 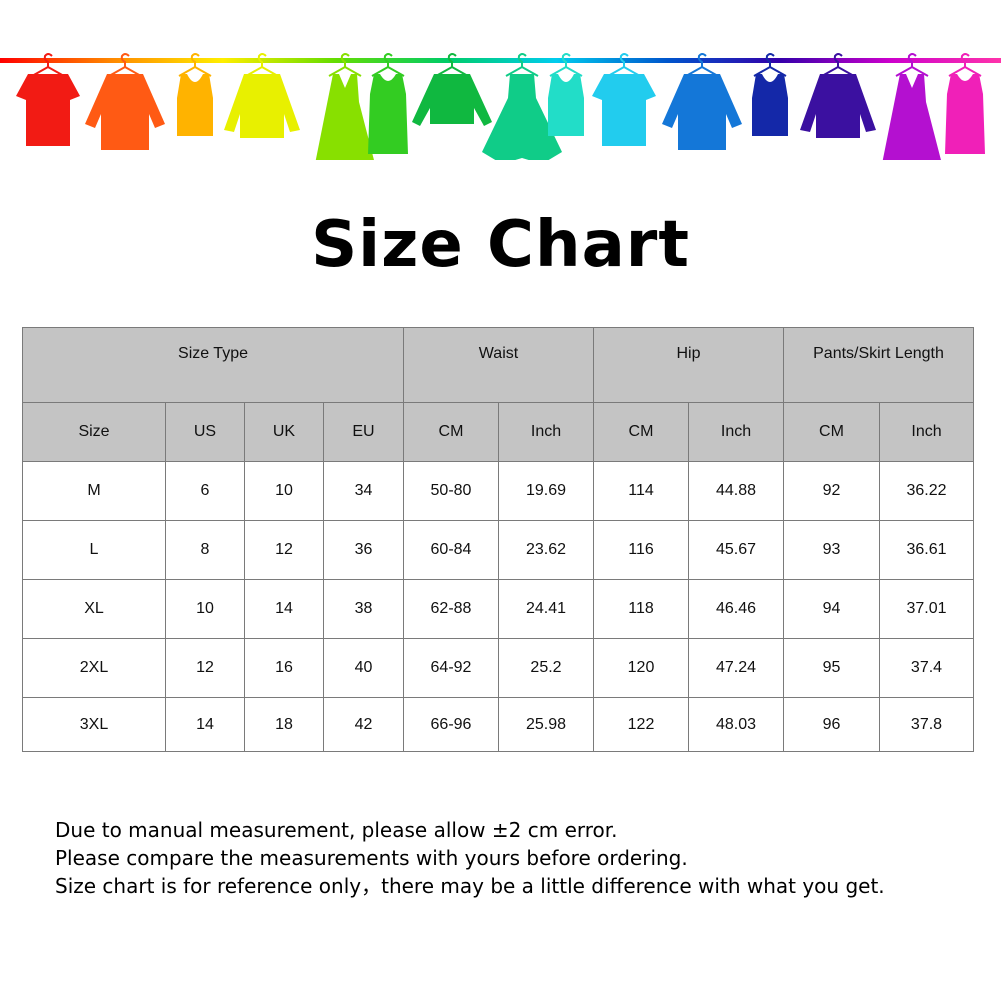 I want to click on table-row: 3XL 14 18 42 66-96 25.98 122 48.03 96 37.8, so click(x=498, y=724).